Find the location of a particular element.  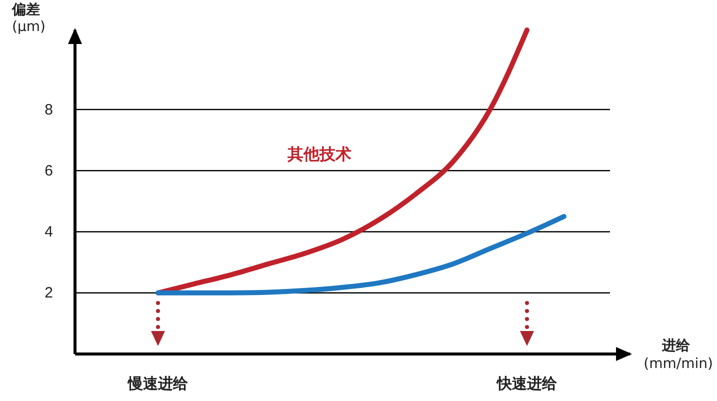

y-tick-label: 8 is located at coordinates (48, 109).